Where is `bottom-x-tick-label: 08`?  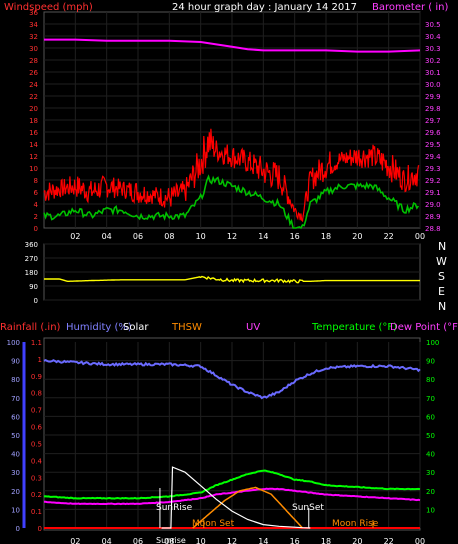
bottom-x-tick-label: 08 is located at coordinates (169, 540).